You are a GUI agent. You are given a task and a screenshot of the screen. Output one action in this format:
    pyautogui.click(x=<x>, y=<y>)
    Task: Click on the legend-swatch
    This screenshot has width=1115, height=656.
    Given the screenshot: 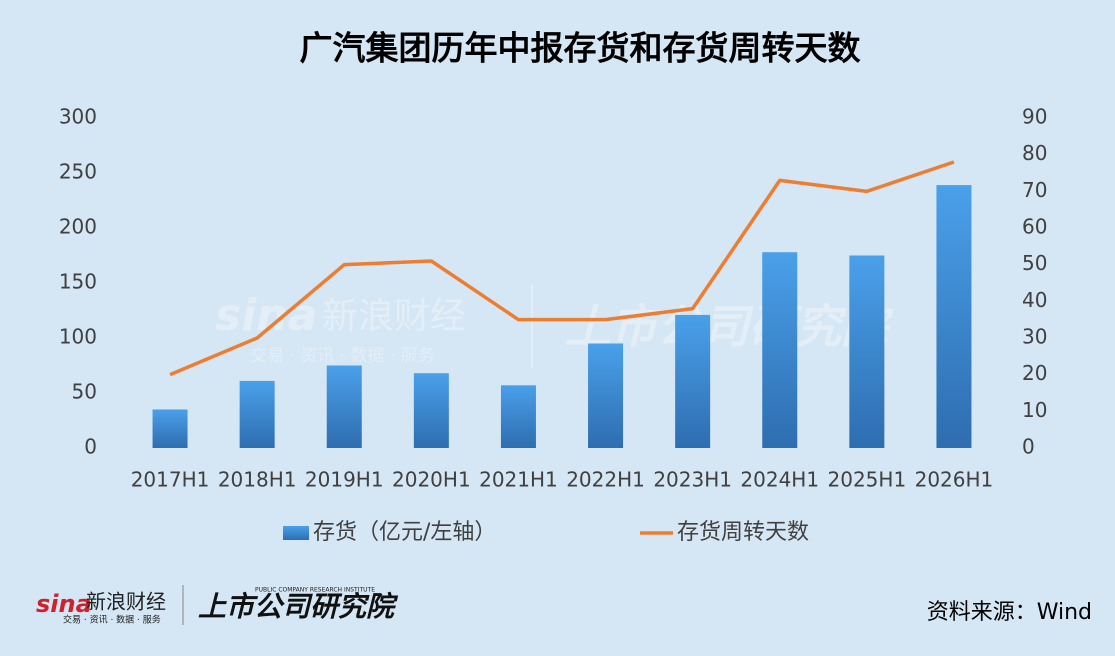 What is the action you would take?
    pyautogui.click(x=296, y=533)
    